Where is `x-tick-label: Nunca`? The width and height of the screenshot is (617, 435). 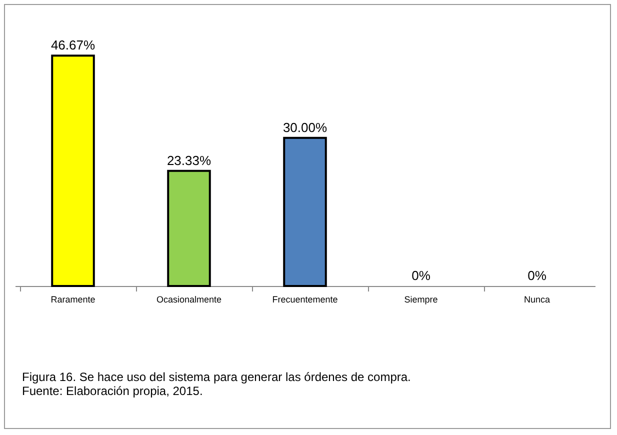 x-tick-label: Nunca is located at coordinates (537, 299).